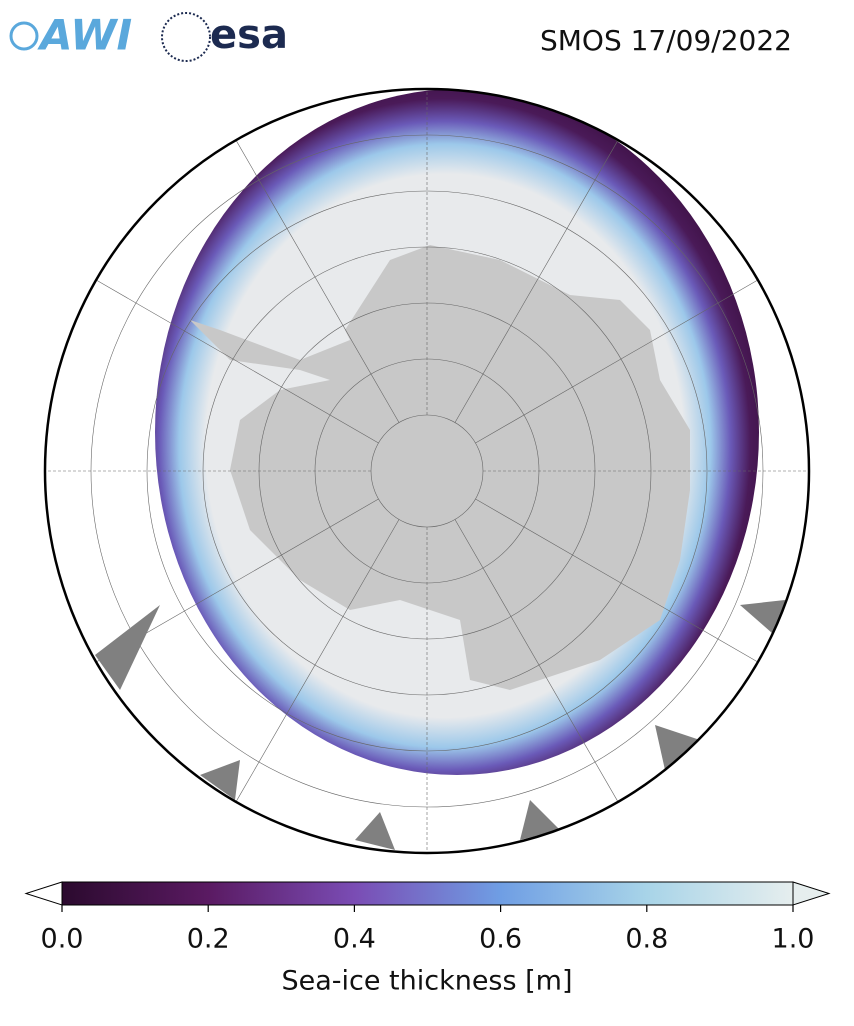  Describe the element at coordinates (84, 35) in the screenshot. I see `logo-text: AWI` at that location.